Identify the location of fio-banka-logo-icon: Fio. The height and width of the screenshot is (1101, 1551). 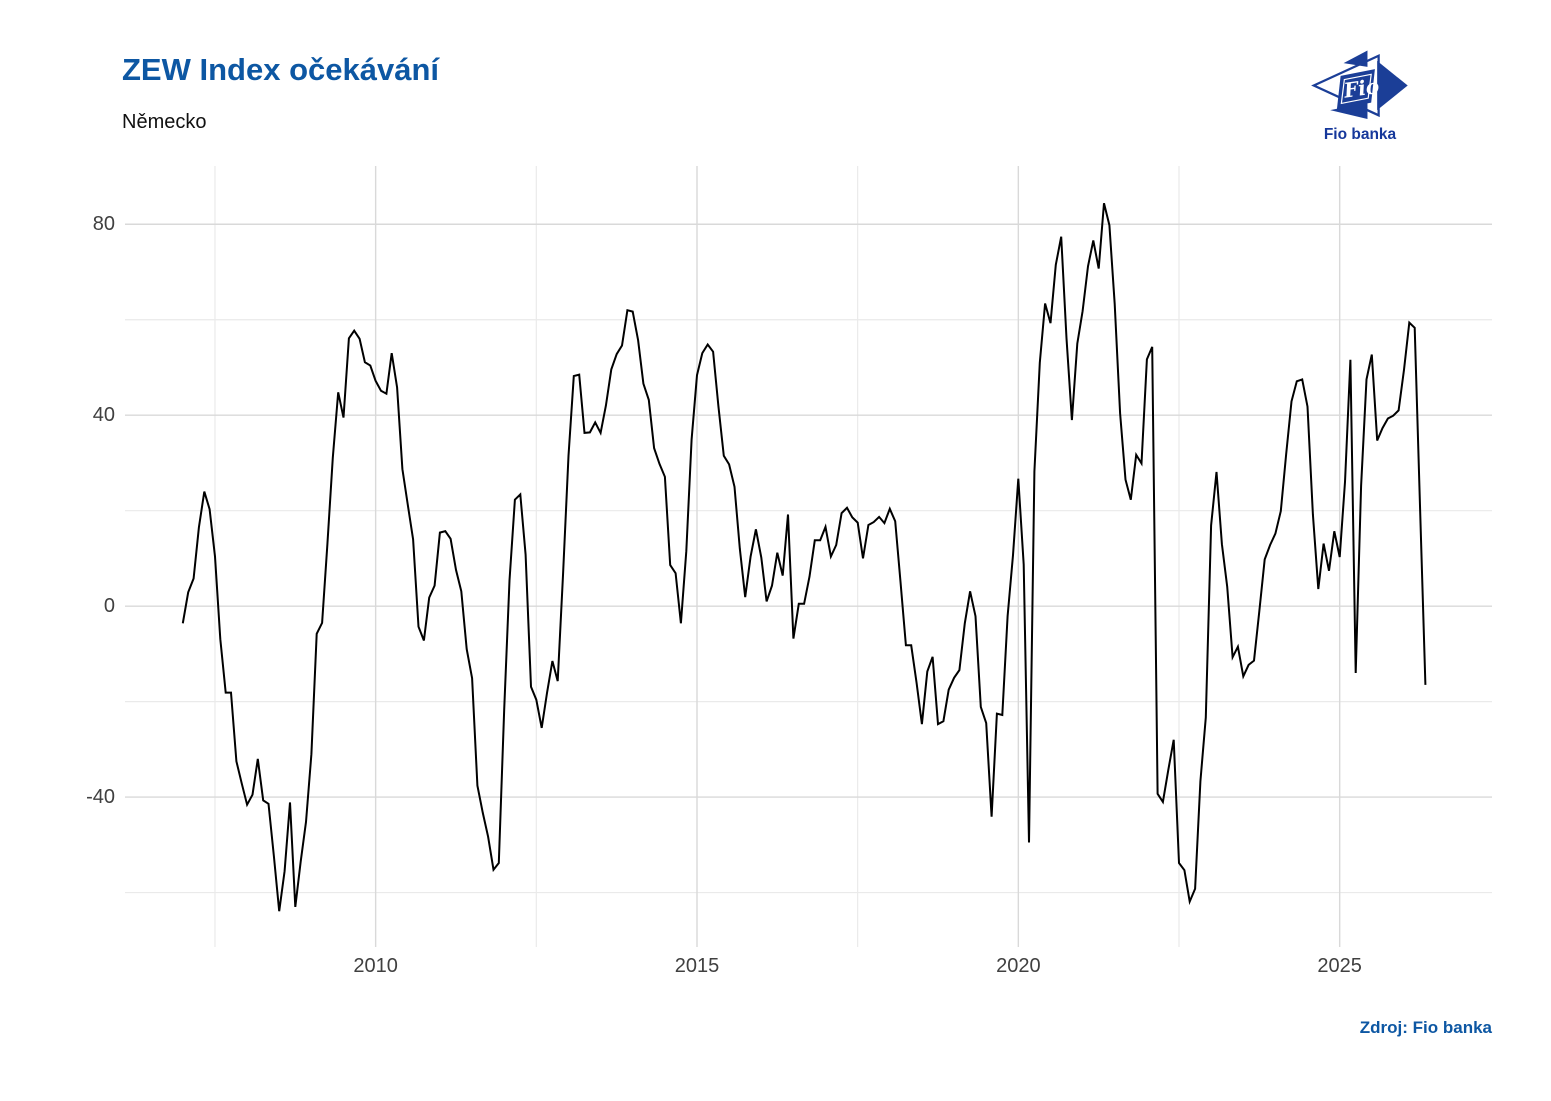
(1359, 85).